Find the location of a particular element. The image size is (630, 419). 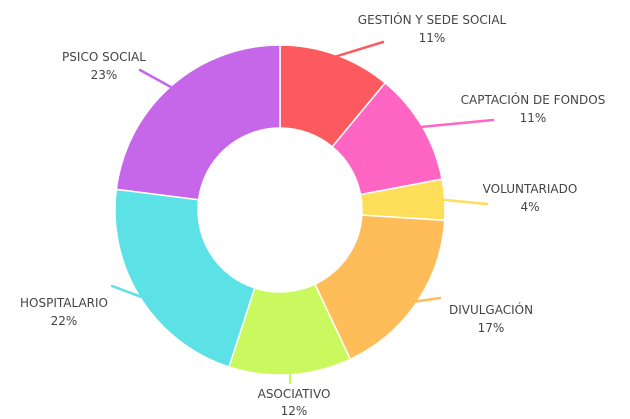

label-hospitalario-value: 22% is located at coordinates (64, 321).